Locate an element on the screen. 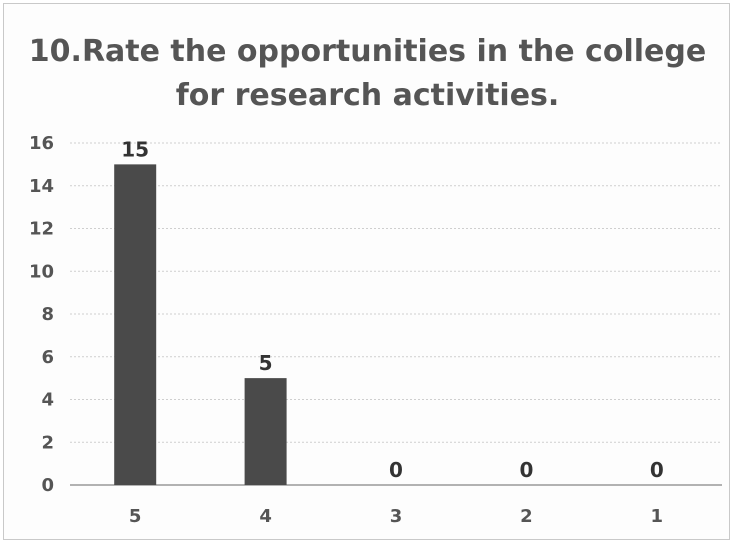 The image size is (735, 545). data-label: 5 is located at coordinates (266, 363).